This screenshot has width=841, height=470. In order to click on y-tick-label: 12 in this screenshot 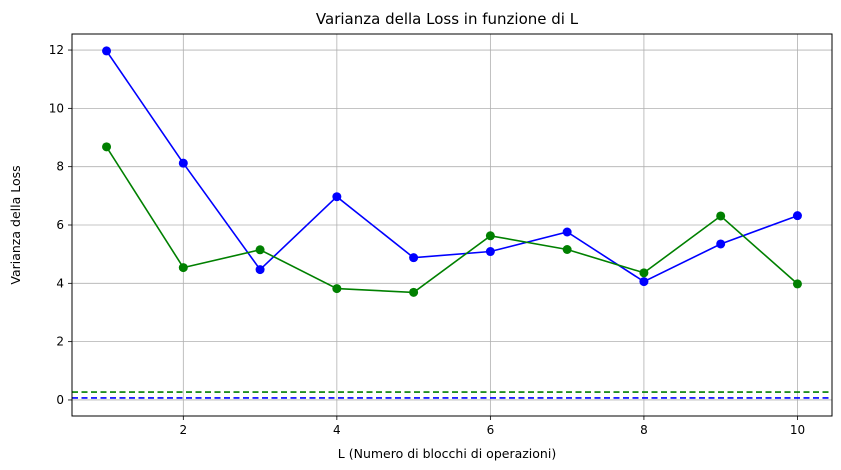, I will do `click(56, 50)`.